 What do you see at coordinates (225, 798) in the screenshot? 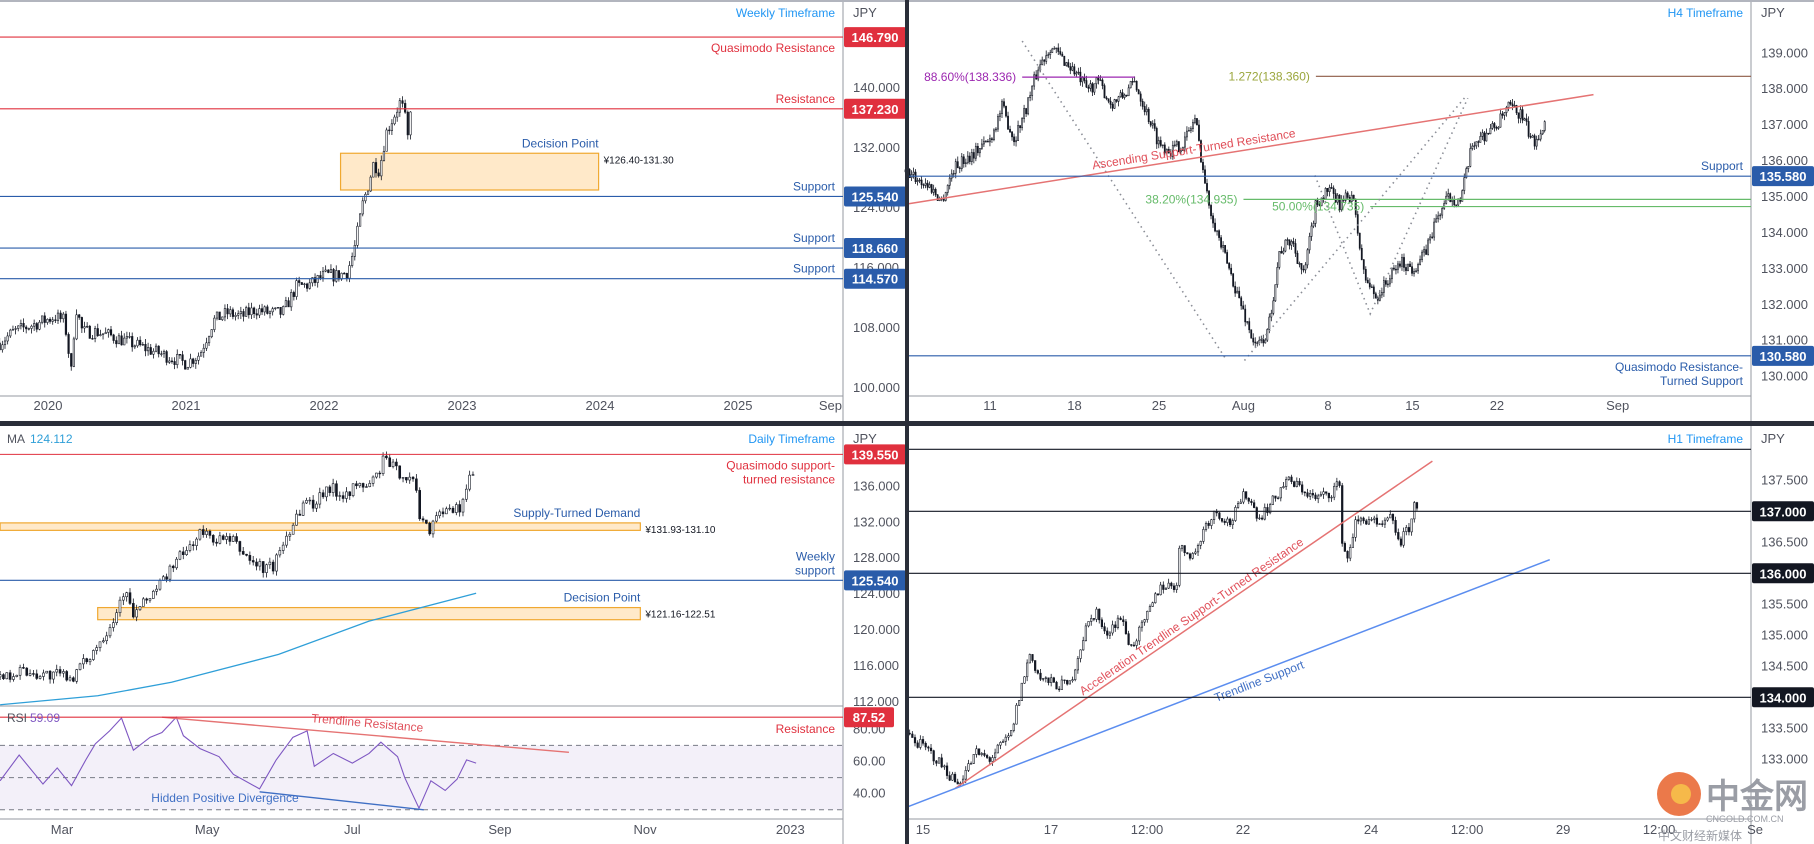
I see `rsi-divergence-label: Hidden Positive Divergence` at bounding box center [225, 798].